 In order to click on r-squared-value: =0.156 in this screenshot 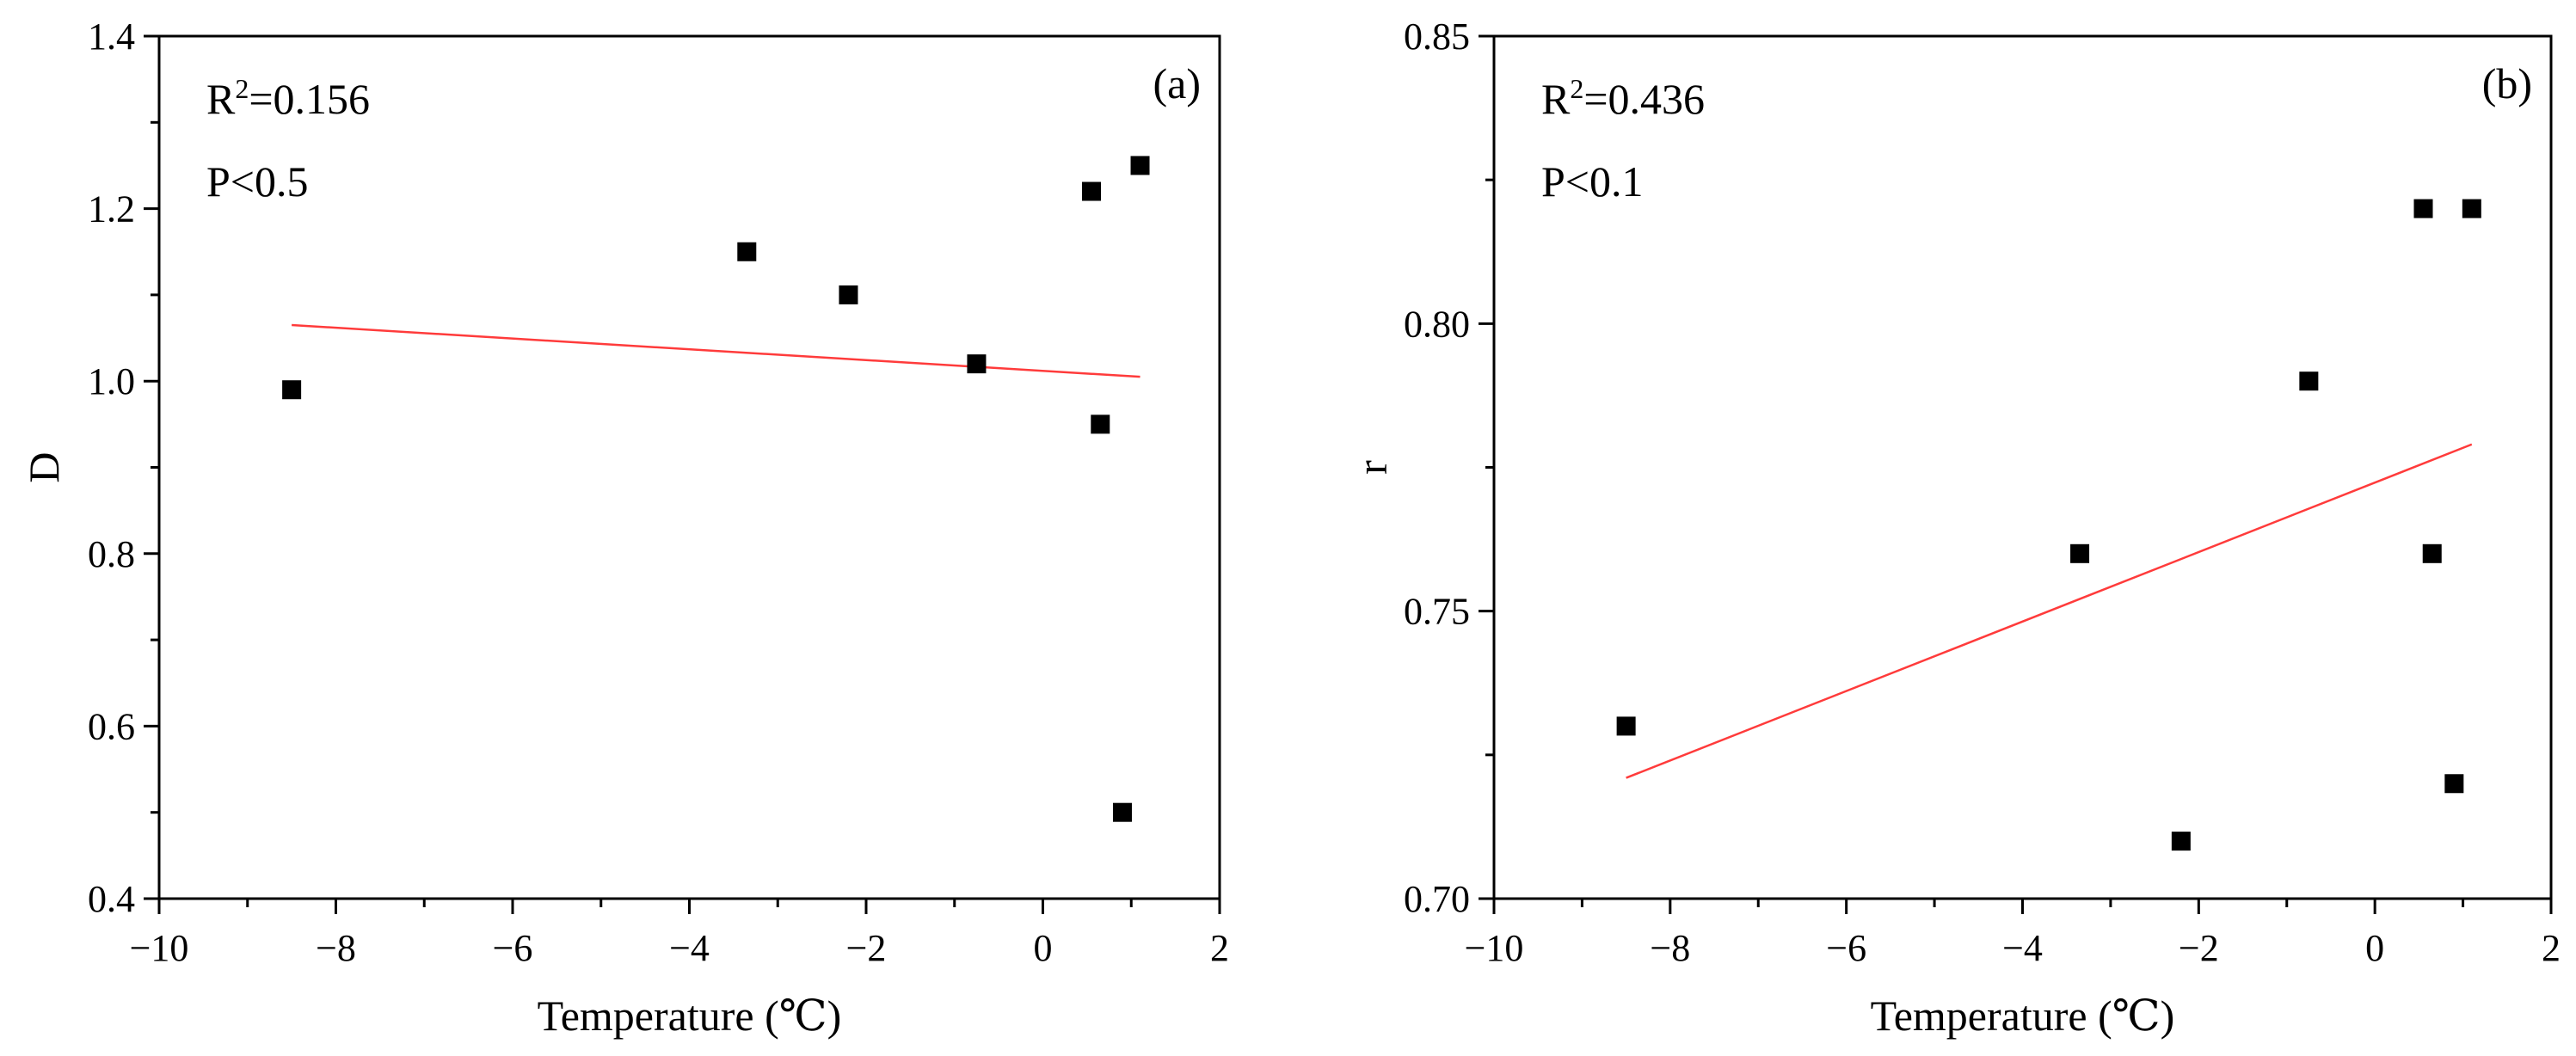, I will do `click(309, 99)`.